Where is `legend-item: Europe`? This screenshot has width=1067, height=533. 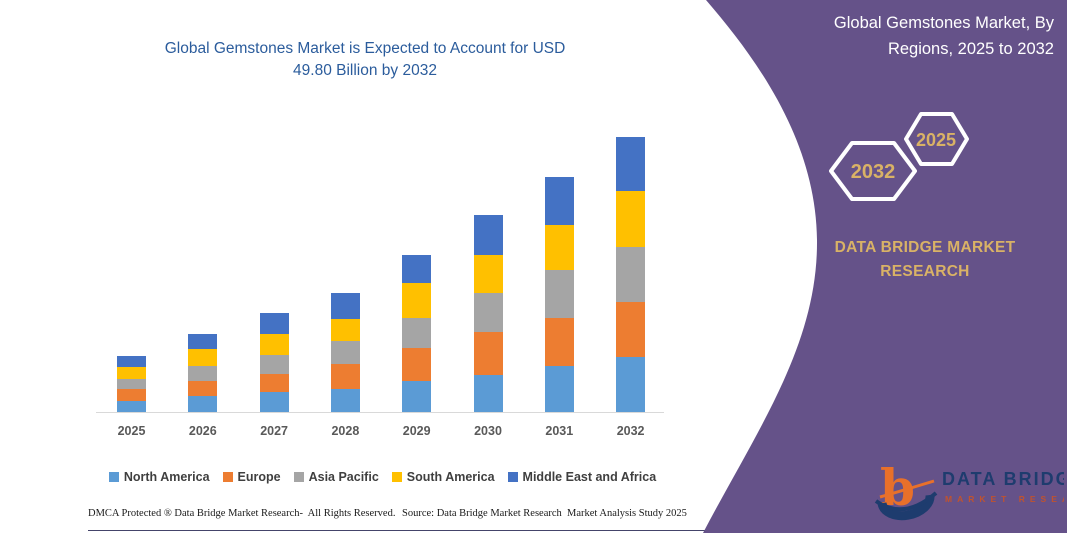
legend-item: Europe is located at coordinates (251, 477).